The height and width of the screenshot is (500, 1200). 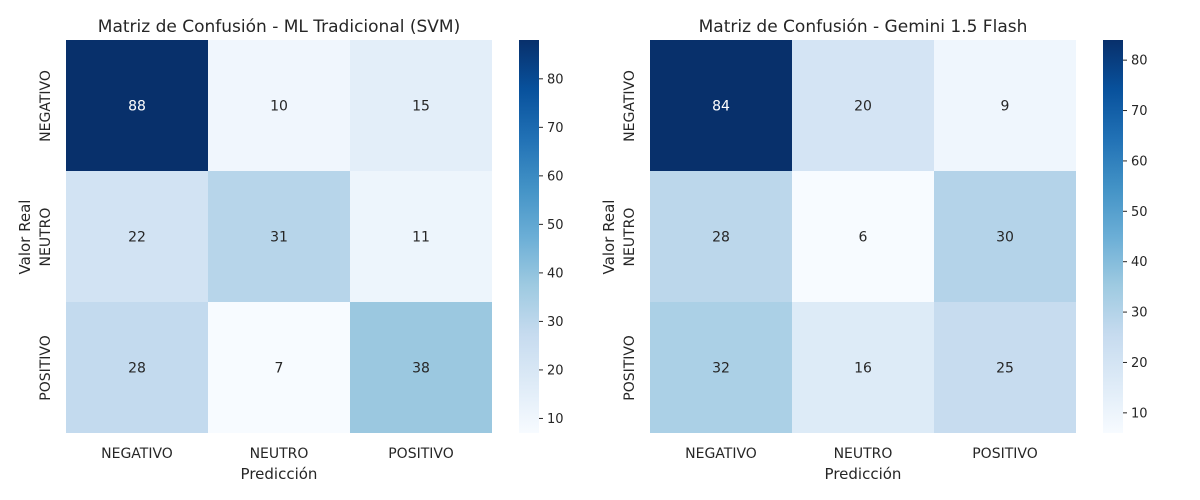 What do you see at coordinates (1113, 236) in the screenshot?
I see `colorbar-gemini` at bounding box center [1113, 236].